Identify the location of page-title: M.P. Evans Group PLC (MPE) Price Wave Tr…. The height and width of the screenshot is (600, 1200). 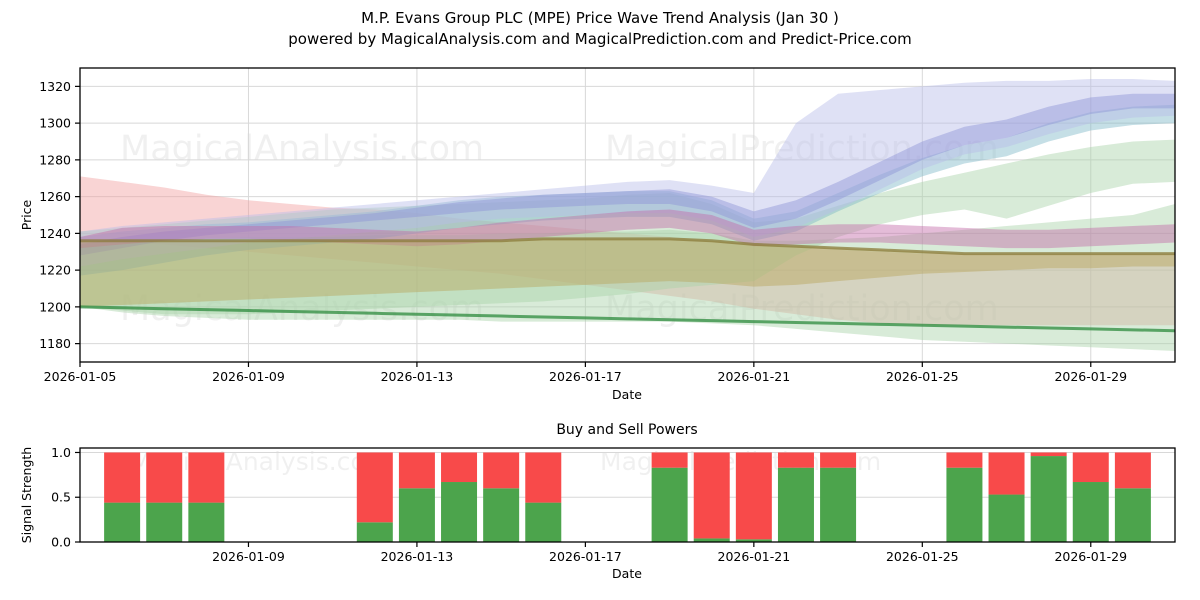
(600, 29).